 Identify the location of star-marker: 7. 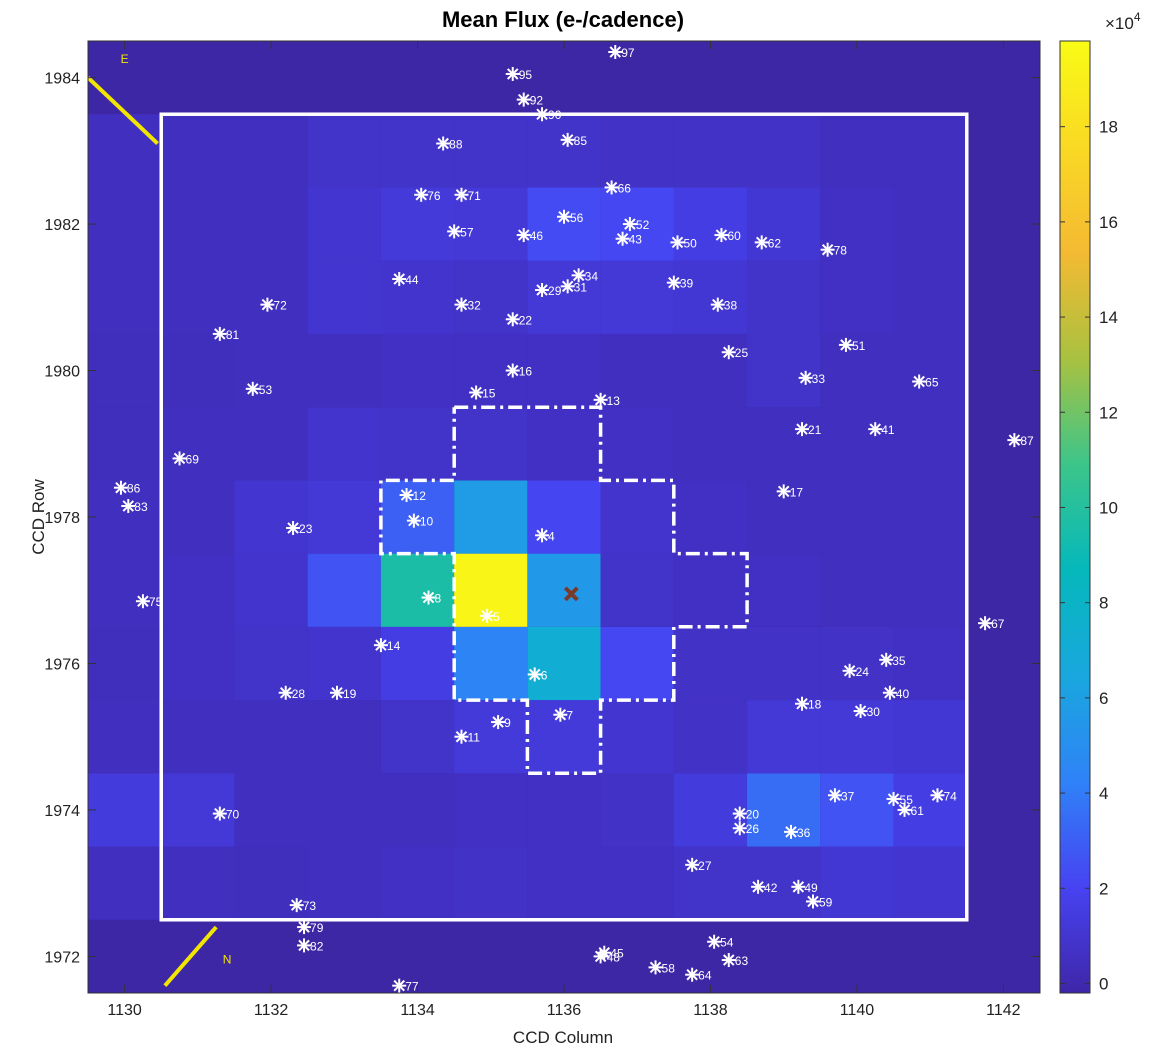
(563, 715).